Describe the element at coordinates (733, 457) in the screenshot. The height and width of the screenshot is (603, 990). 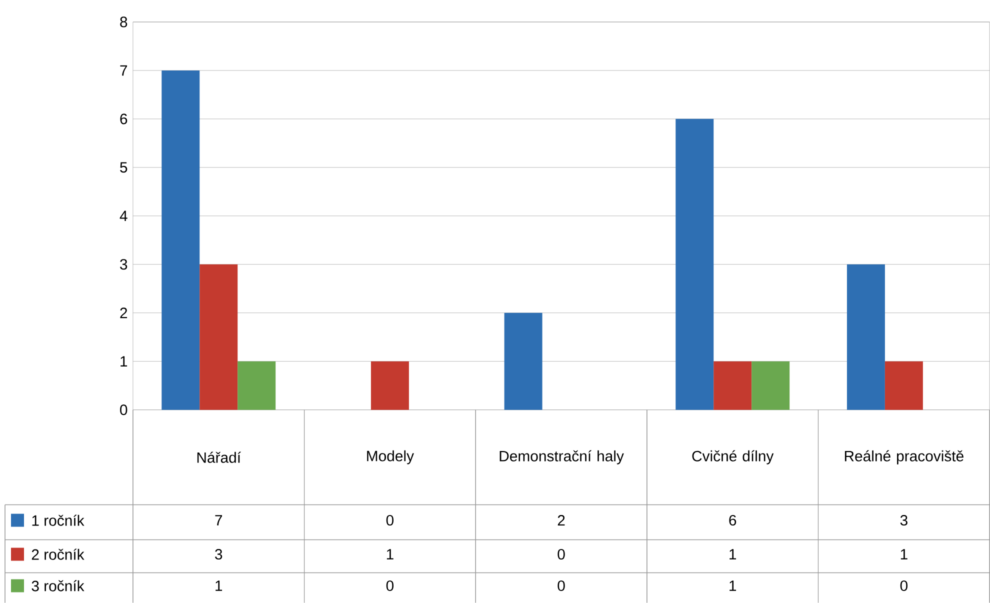
I see `x-tick-label: Cvičné dílny` at that location.